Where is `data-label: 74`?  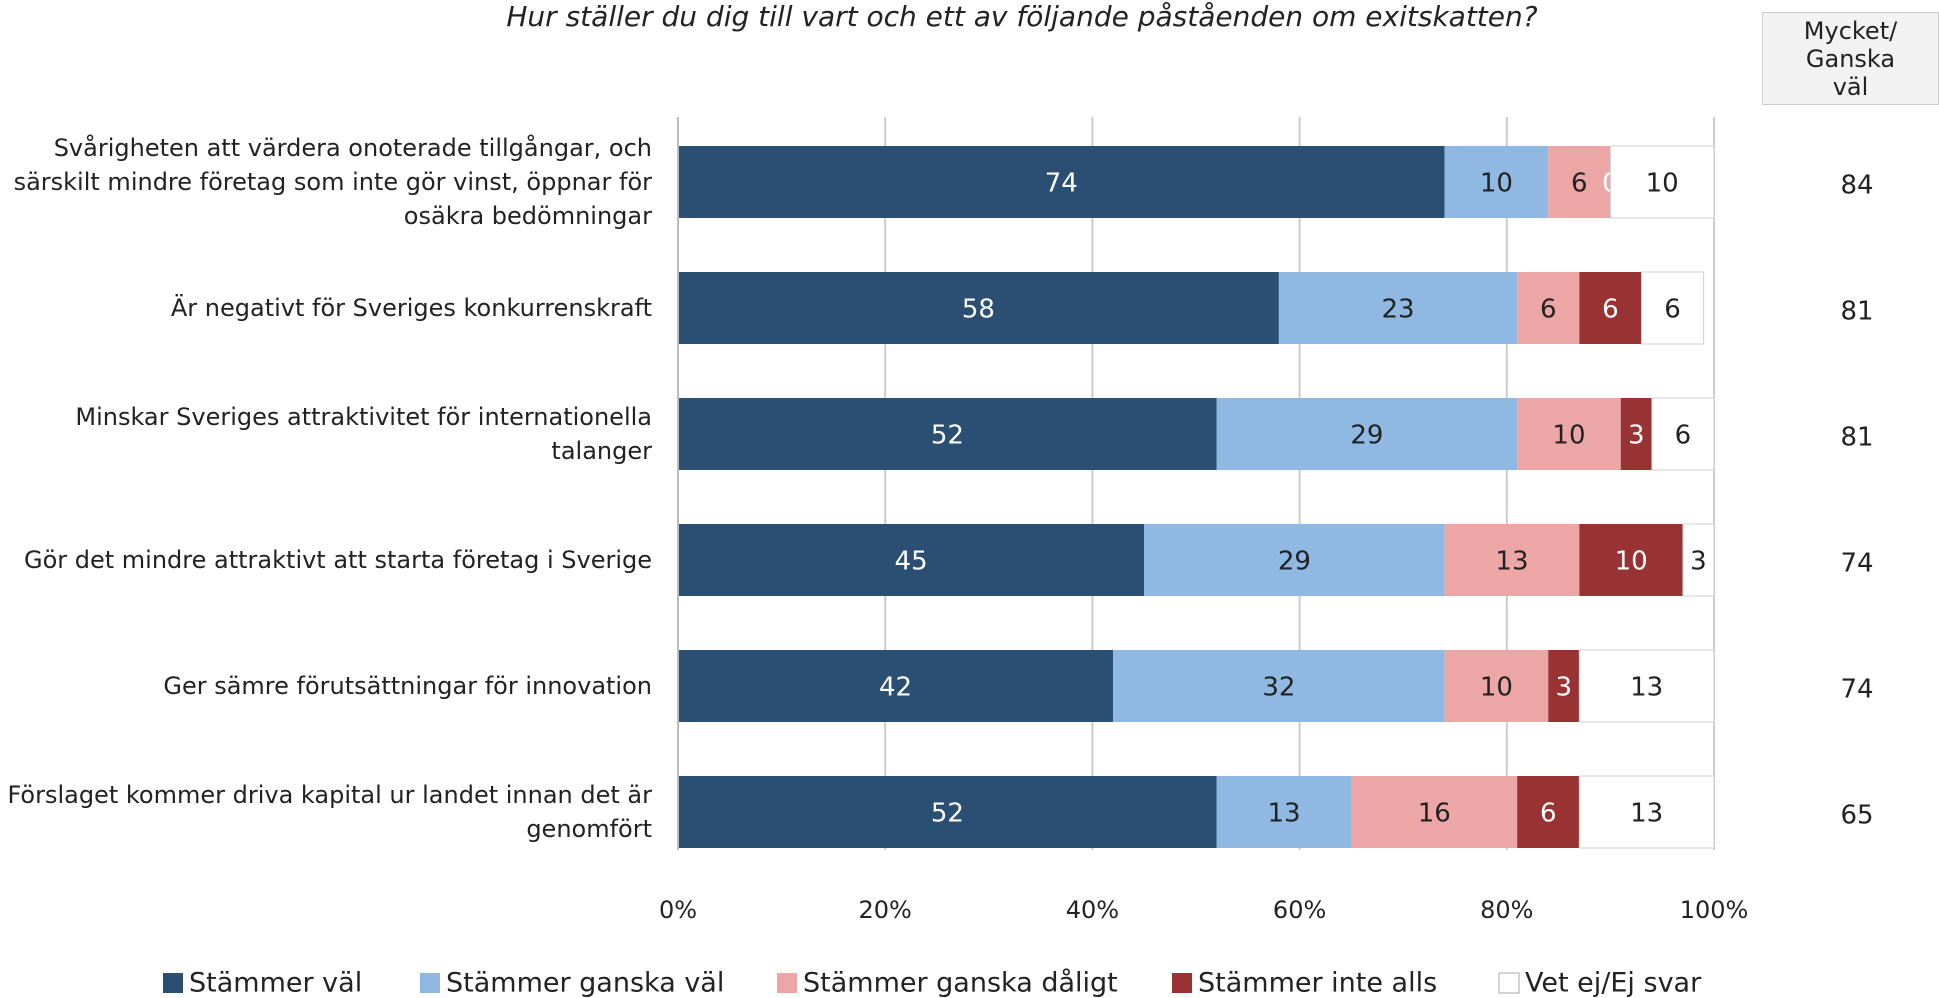 data-label: 74 is located at coordinates (1061, 184).